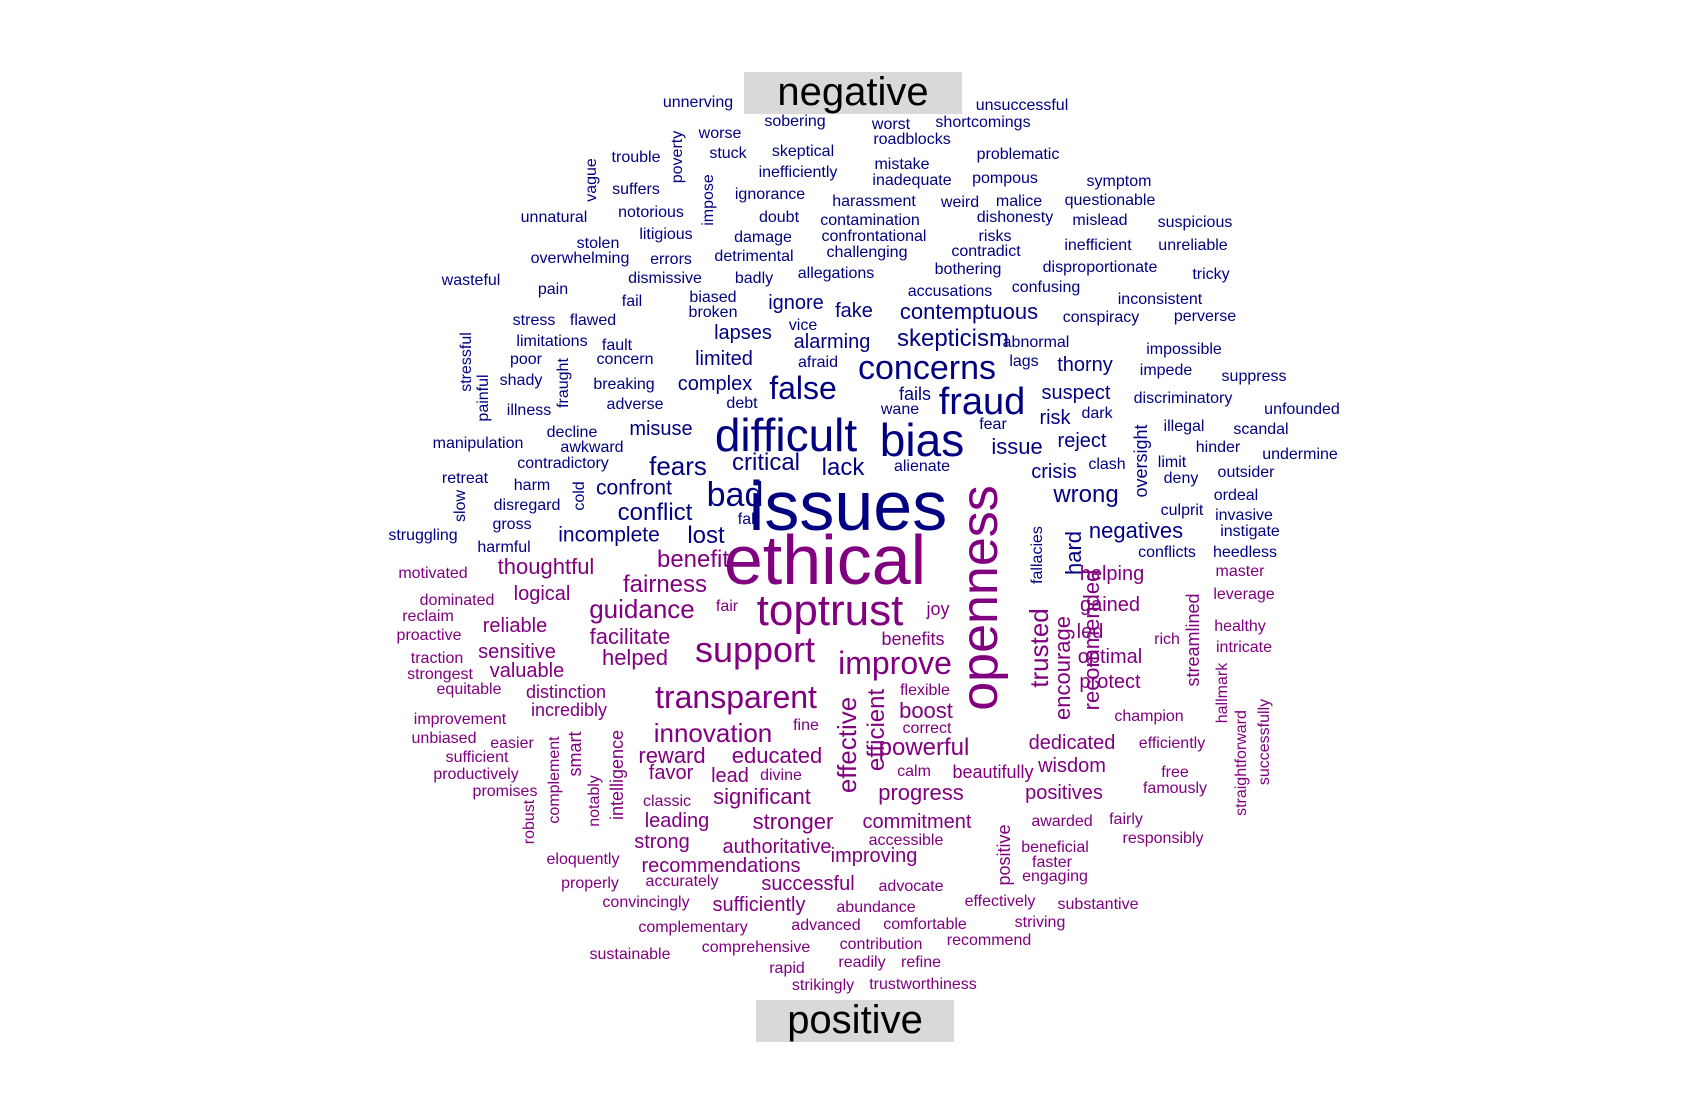 This screenshot has width=1701, height=1108. Describe the element at coordinates (1062, 821) in the screenshot. I see `positive-word-awarded: awarded` at that location.